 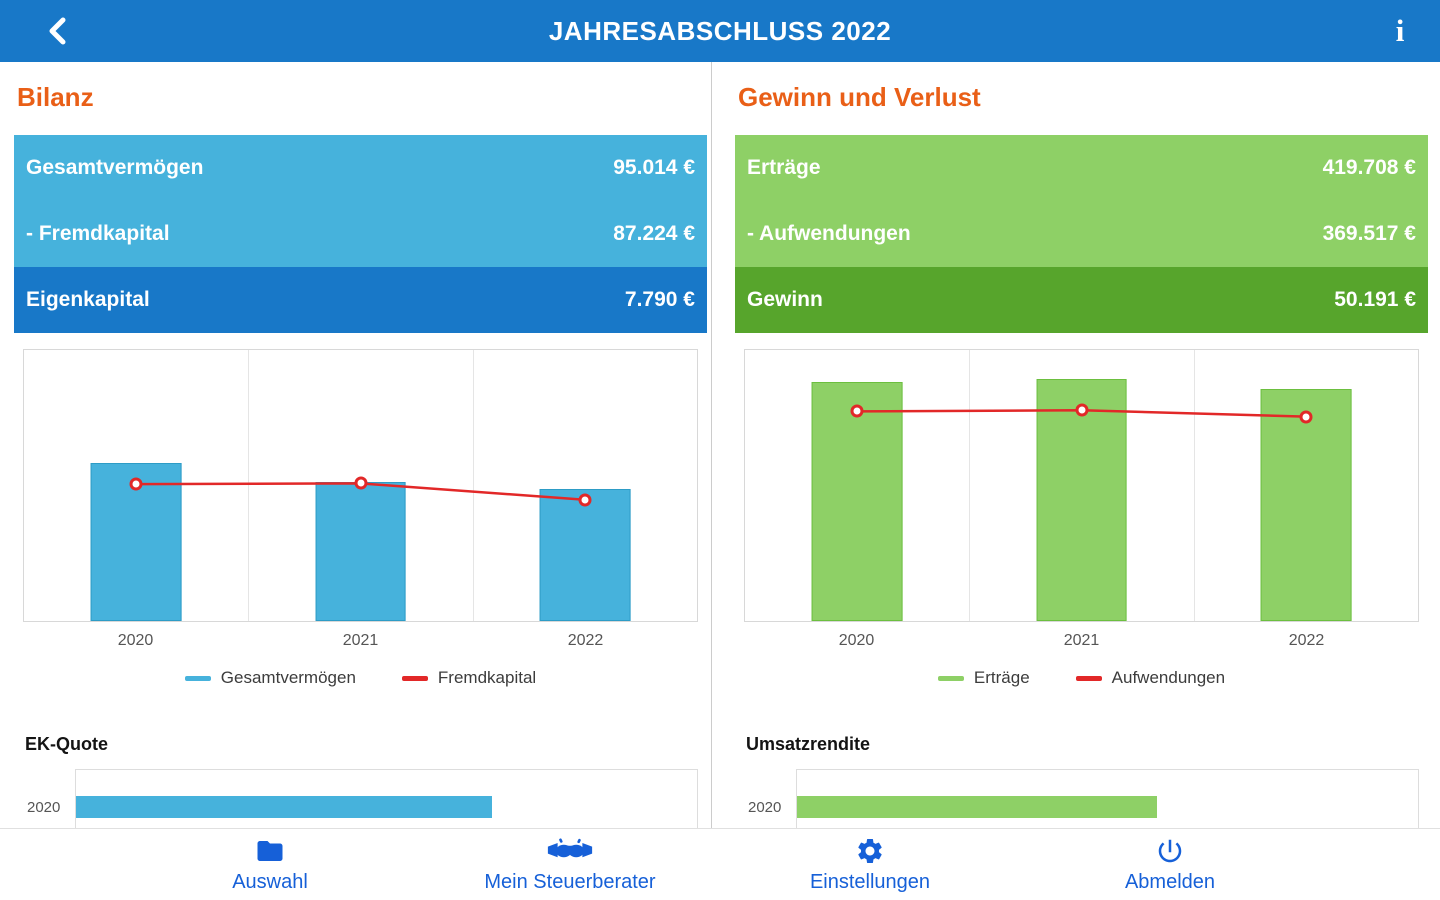 I want to click on nav-item-einstellungen: Einstellungen, so click(x=870, y=864).